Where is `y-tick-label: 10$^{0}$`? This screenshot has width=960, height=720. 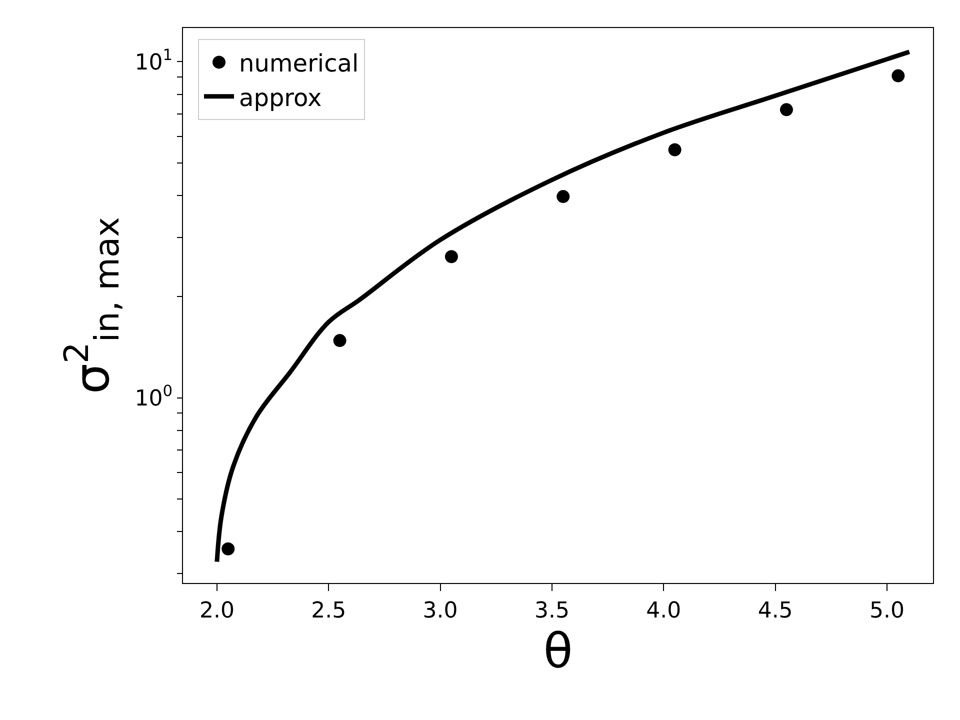 y-tick-label: 10$^{0}$ is located at coordinates (153, 397).